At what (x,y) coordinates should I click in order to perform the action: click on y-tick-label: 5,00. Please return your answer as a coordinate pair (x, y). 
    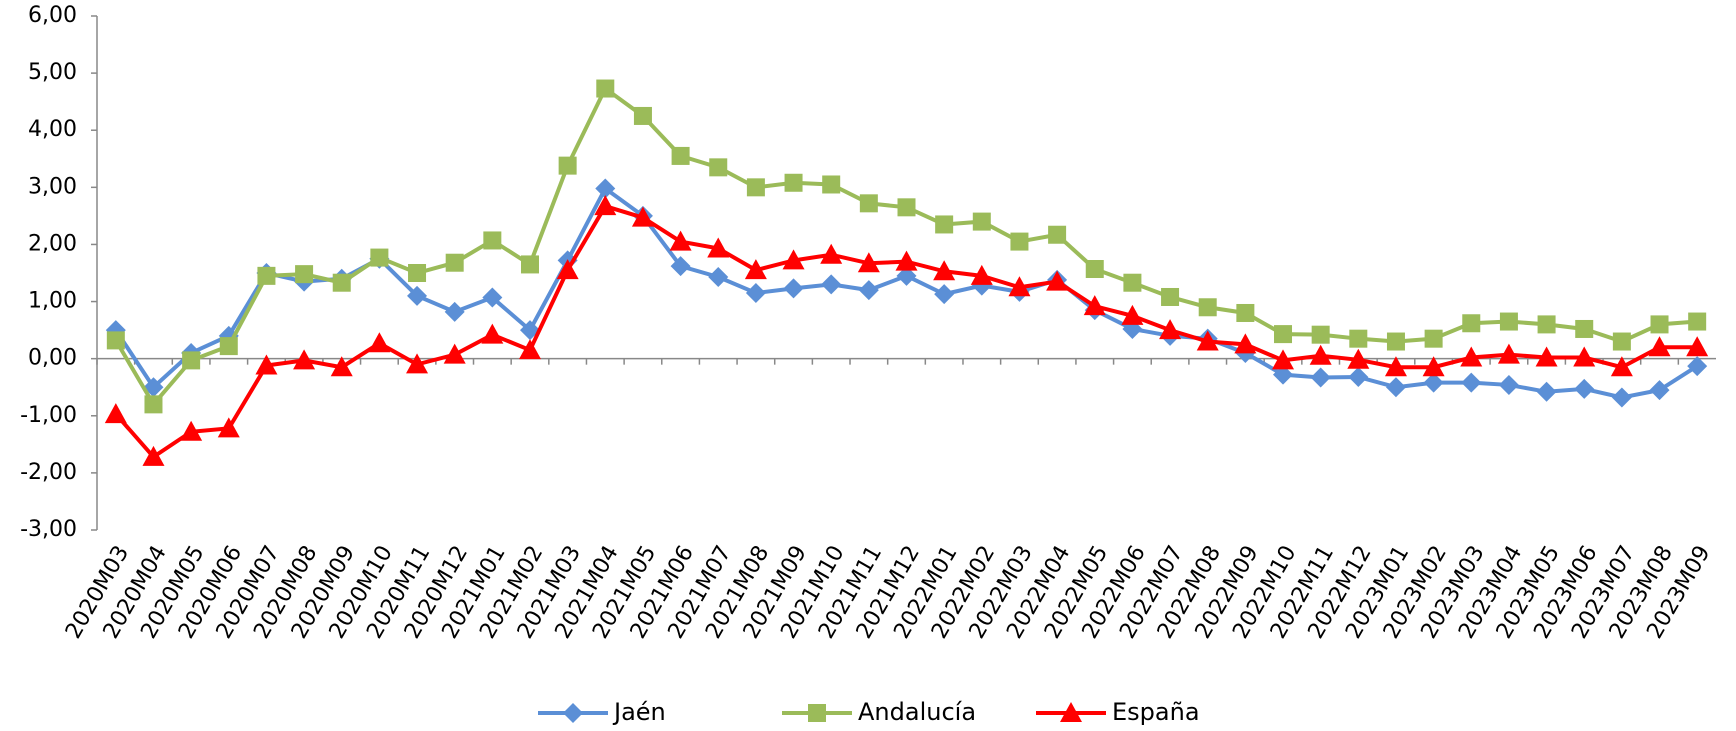
    Looking at the image, I should click on (52, 72).